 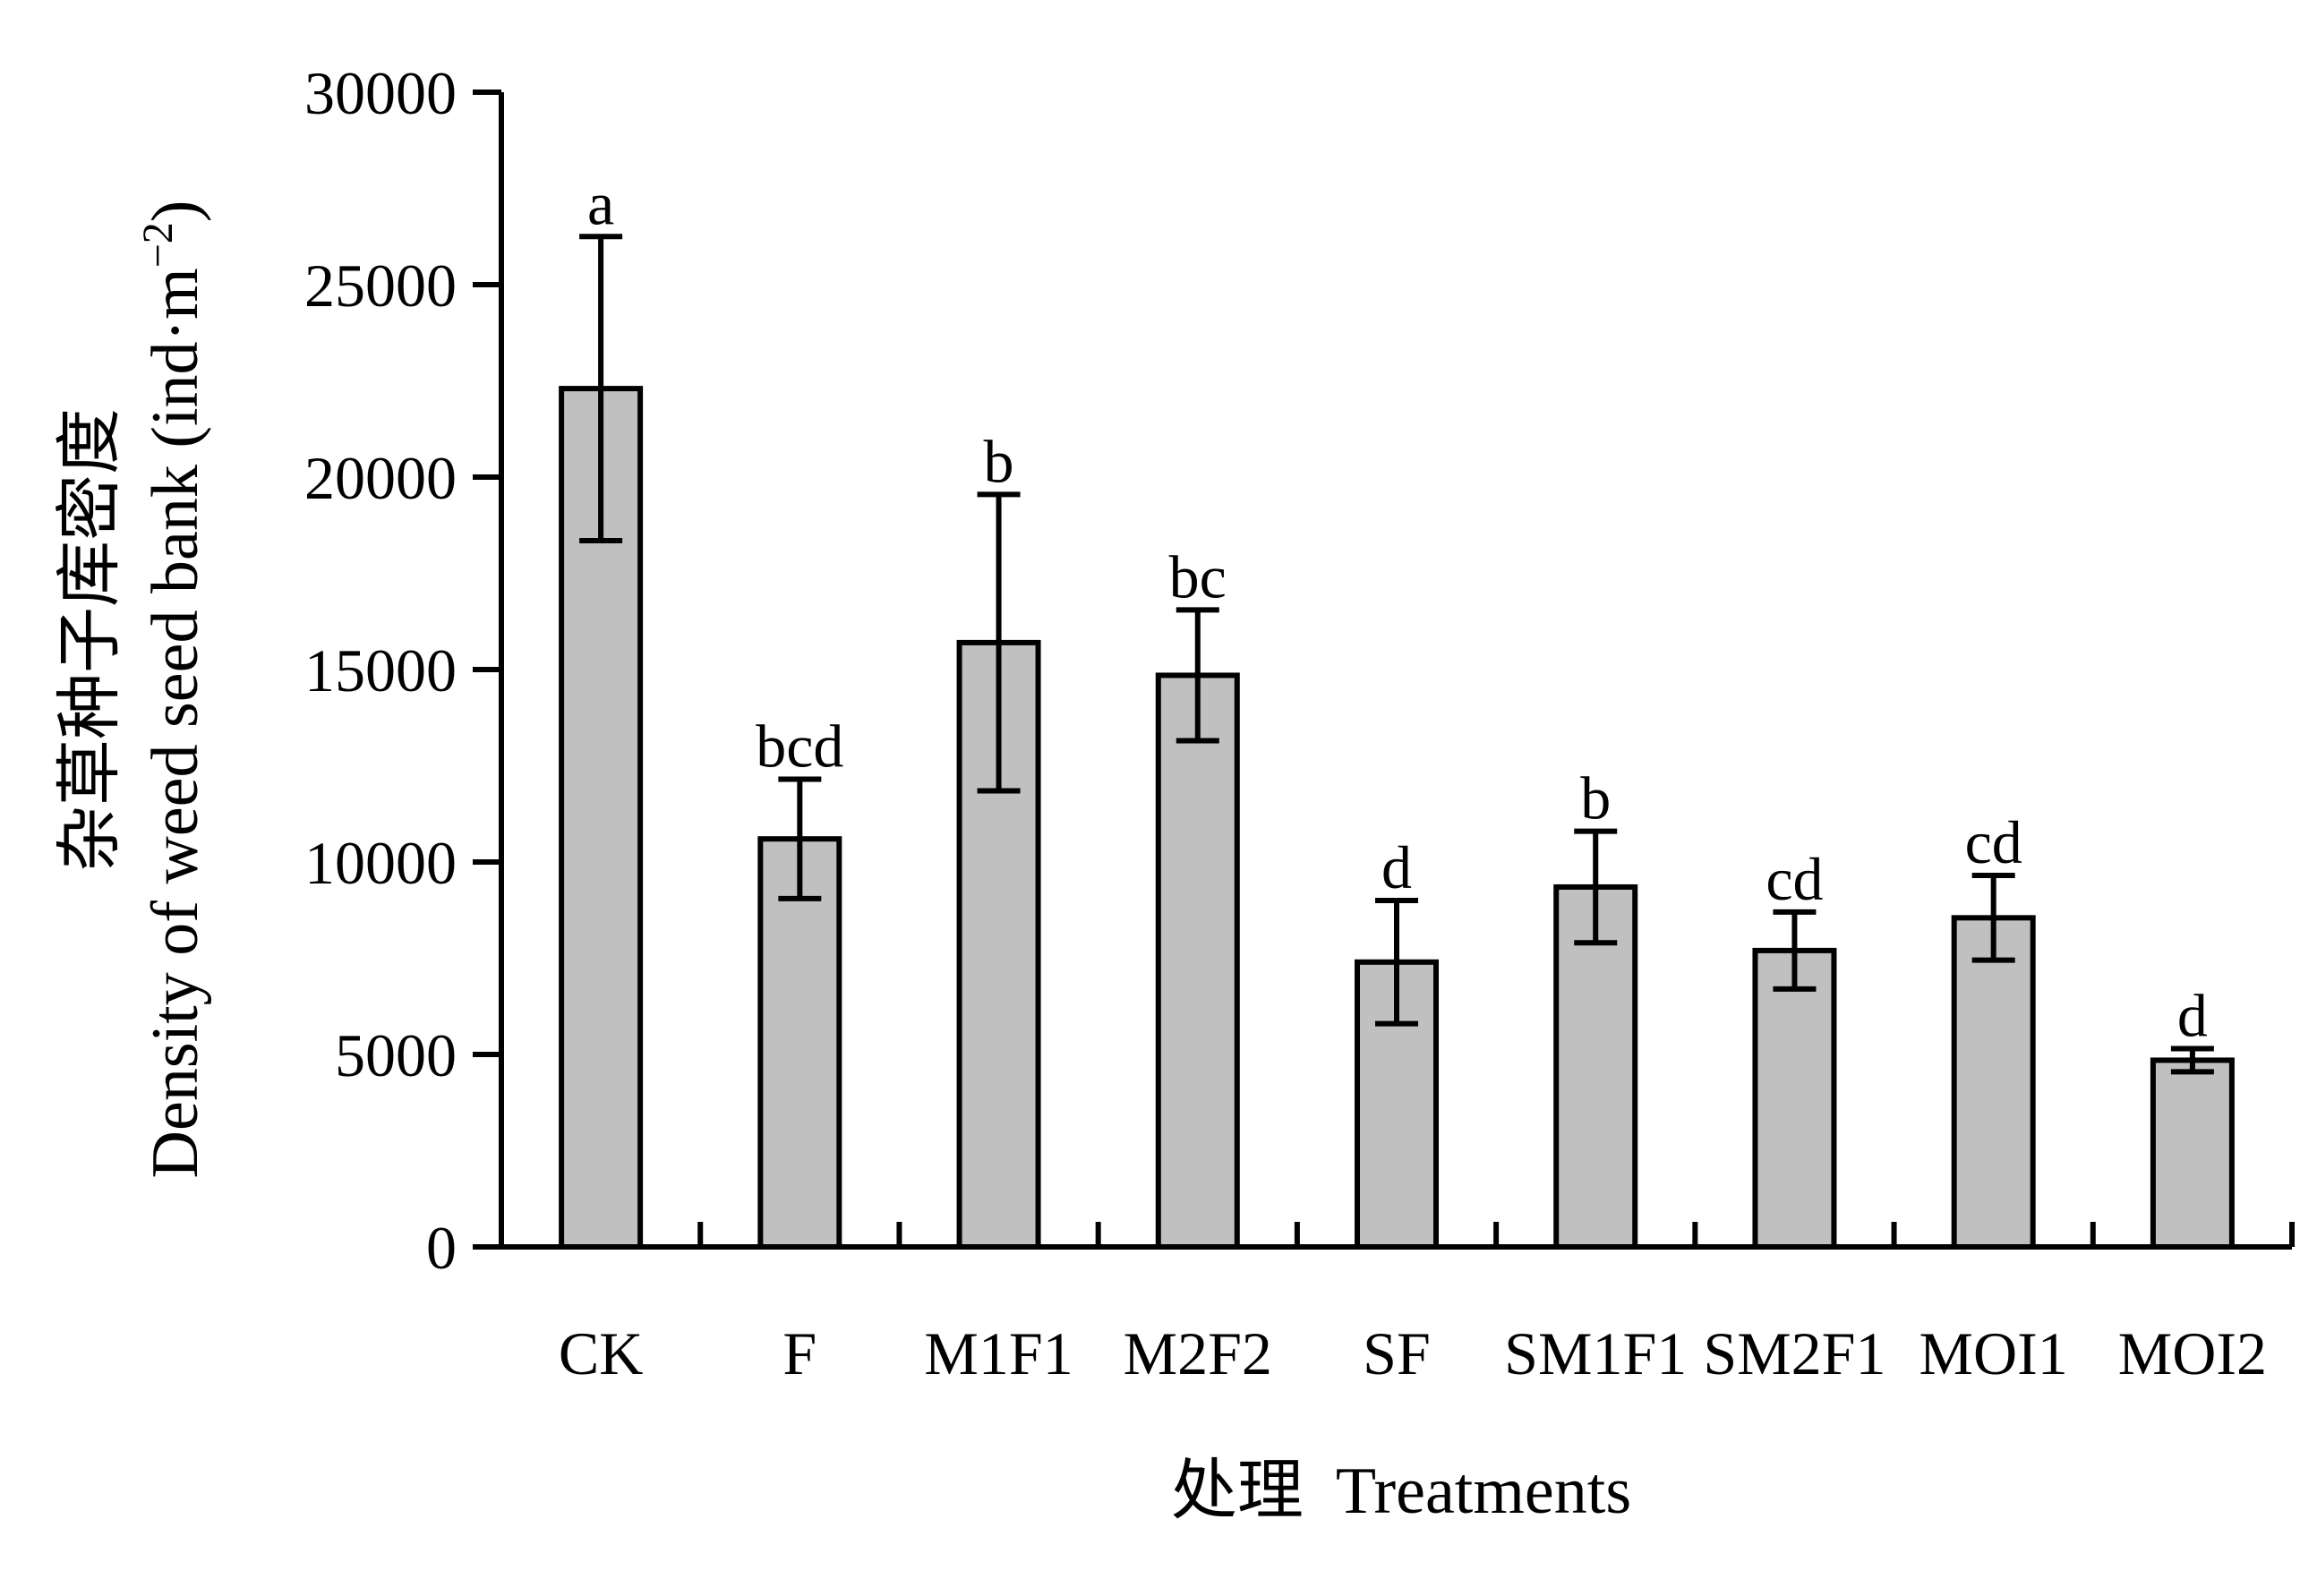 I want to click on x-tick-label-ck: CK, so click(x=601, y=1353).